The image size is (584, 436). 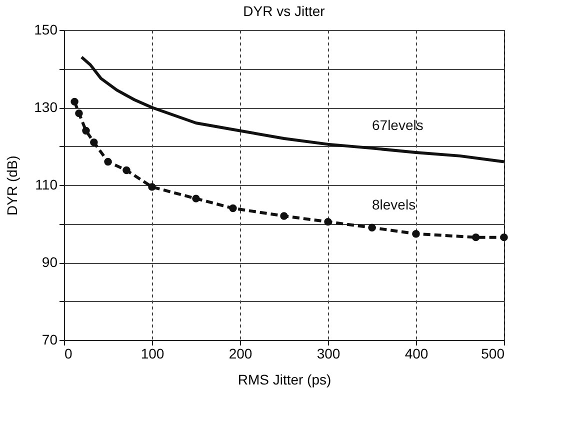 I want to click on y-tick-label: 110, so click(x=46, y=184).